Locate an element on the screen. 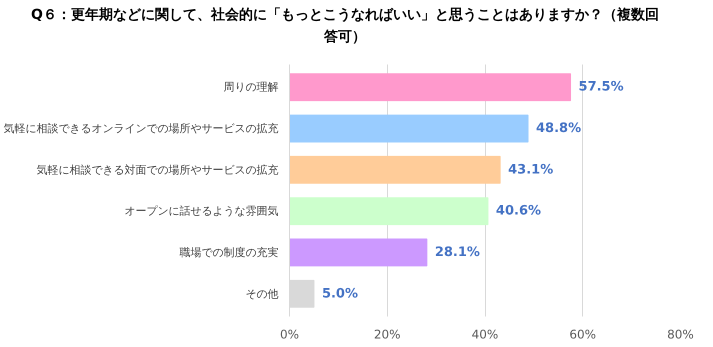  data-label: 5.0% is located at coordinates (340, 294).